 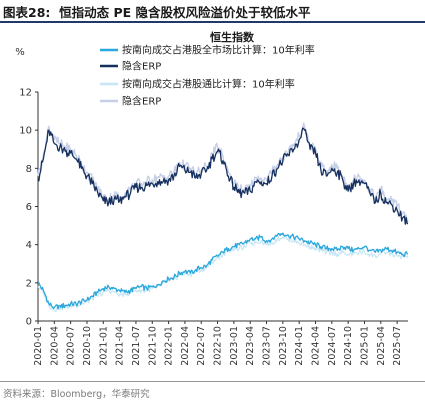 What do you see at coordinates (201, 346) in the screenshot?
I see `x-tick-label: 2022-07` at bounding box center [201, 346].